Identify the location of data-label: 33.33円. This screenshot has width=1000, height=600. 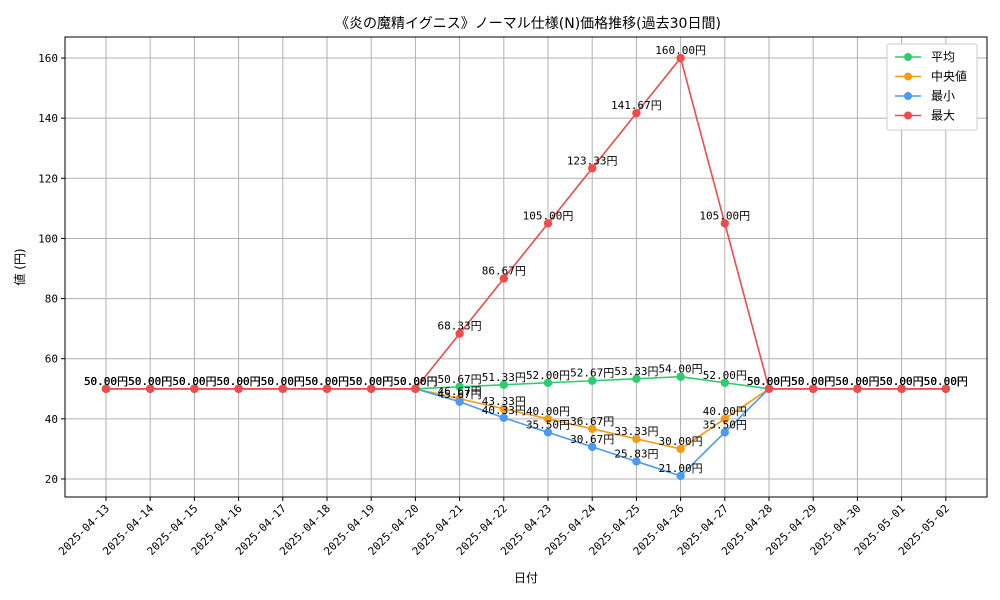
(636, 431).